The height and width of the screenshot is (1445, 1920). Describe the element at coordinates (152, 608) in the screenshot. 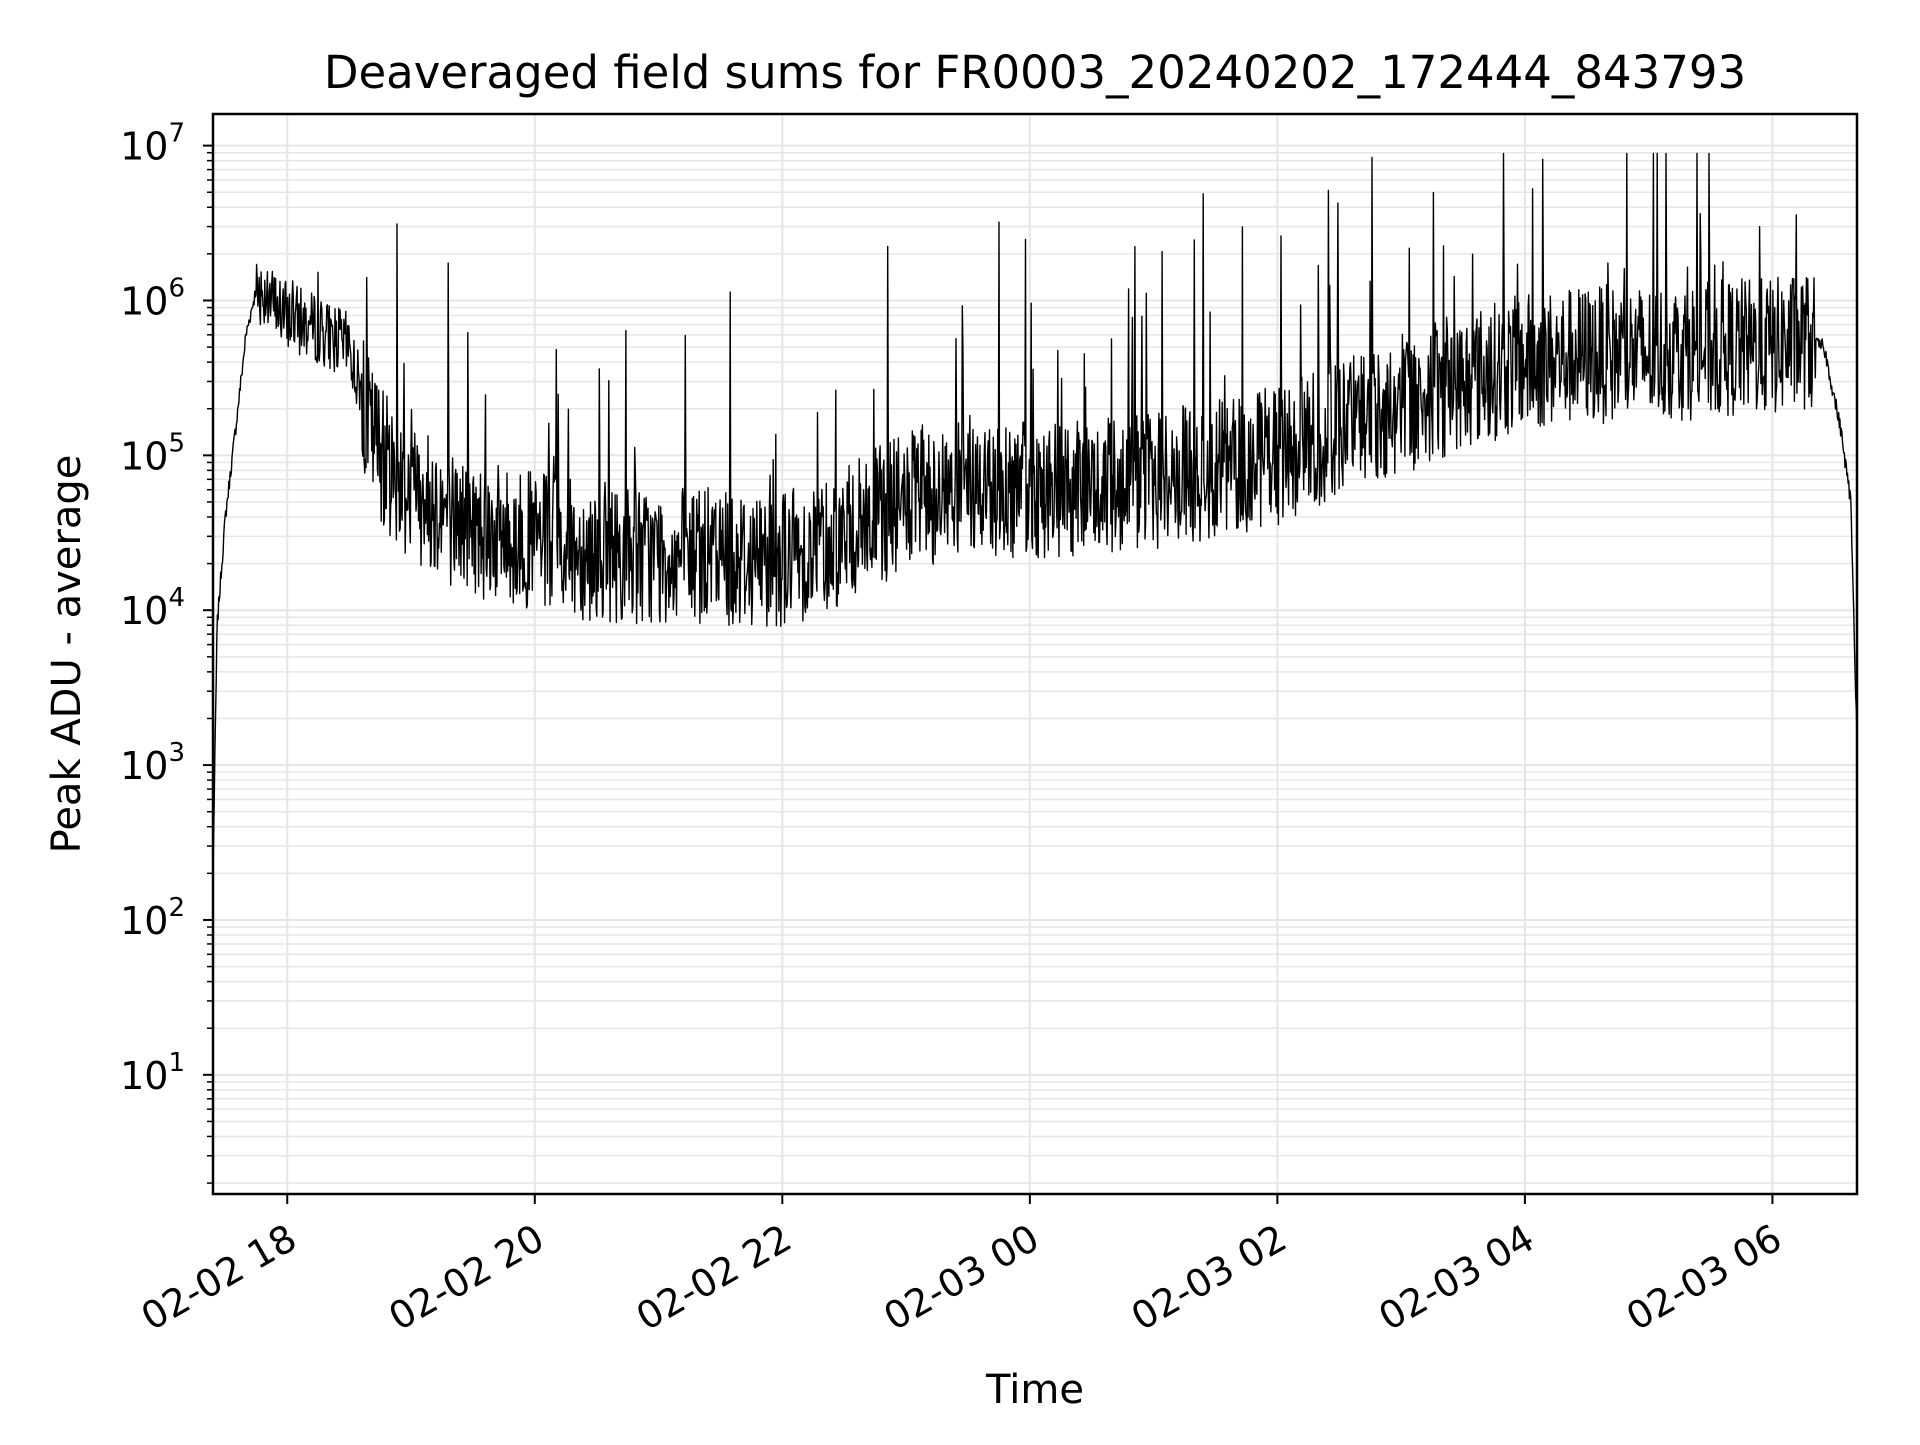

I see `y-tick-label: 10⁴` at that location.